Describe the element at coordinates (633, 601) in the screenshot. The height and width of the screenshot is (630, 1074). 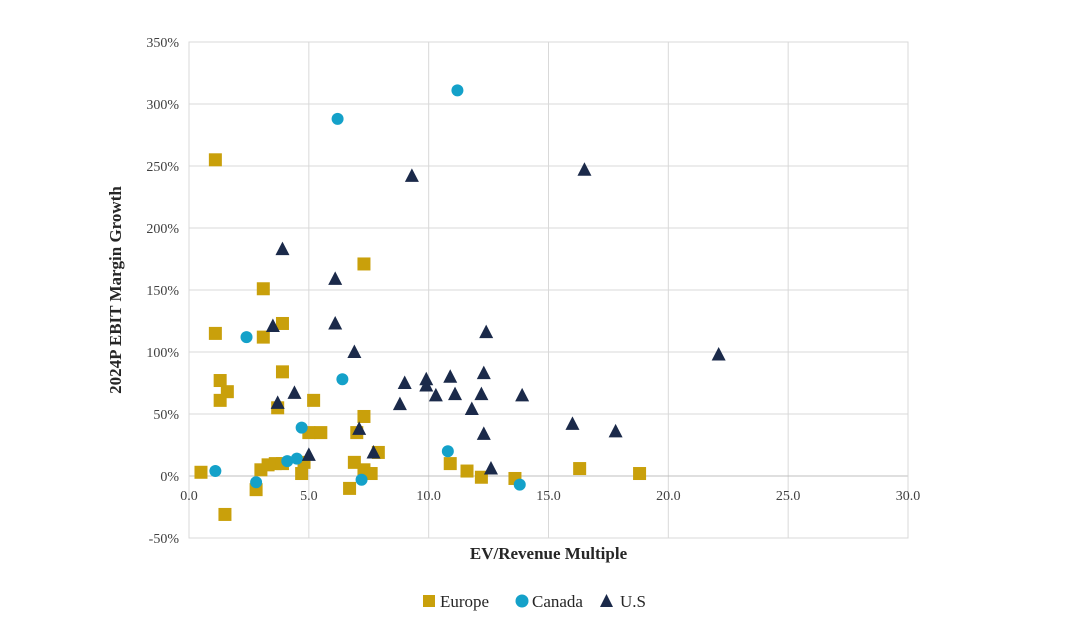
I see `legend-us-label: U.S` at that location.